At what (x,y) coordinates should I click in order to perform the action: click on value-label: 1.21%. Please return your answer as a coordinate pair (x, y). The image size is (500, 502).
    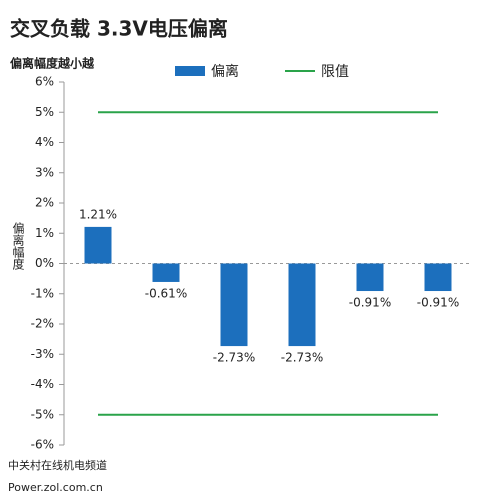
    Looking at the image, I should click on (98, 214).